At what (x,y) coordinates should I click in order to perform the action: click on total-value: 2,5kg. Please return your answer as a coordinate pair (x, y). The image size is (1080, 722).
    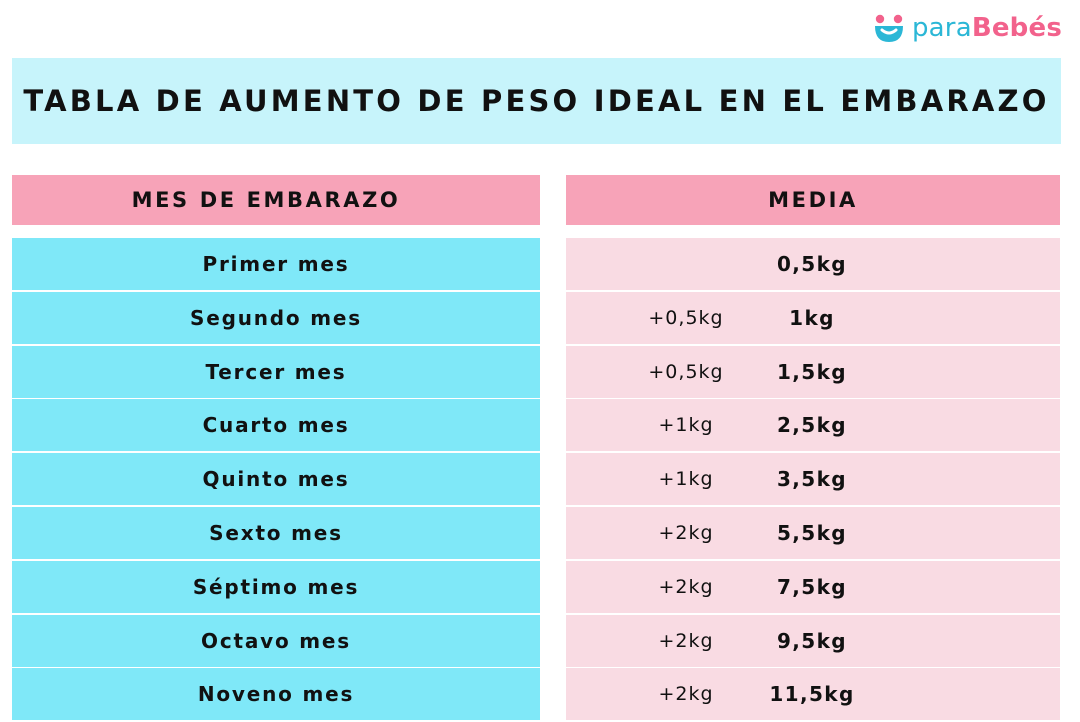
    Looking at the image, I should click on (812, 425).